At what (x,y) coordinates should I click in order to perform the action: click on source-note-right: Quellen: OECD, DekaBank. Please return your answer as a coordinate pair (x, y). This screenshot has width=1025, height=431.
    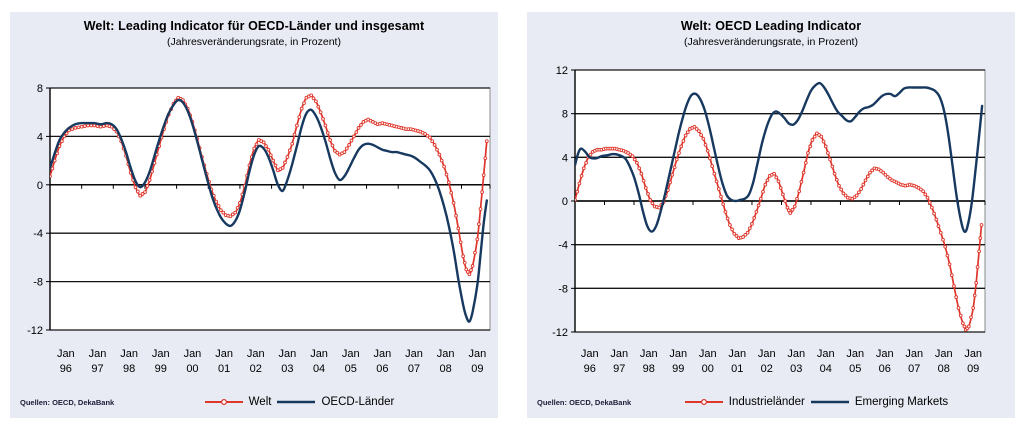
    Looking at the image, I should click on (584, 402).